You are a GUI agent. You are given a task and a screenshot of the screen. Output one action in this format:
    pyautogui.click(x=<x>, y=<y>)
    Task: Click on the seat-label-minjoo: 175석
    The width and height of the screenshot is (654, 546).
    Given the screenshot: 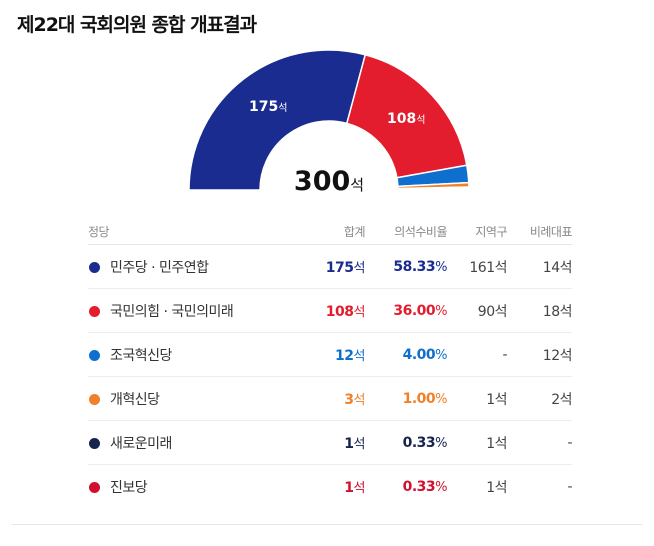 What is the action you would take?
    pyautogui.click(x=268, y=107)
    